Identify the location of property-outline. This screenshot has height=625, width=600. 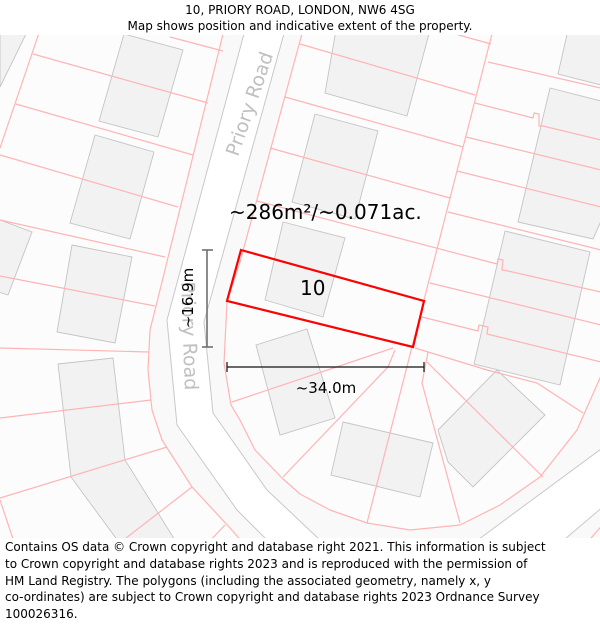
(325, 298).